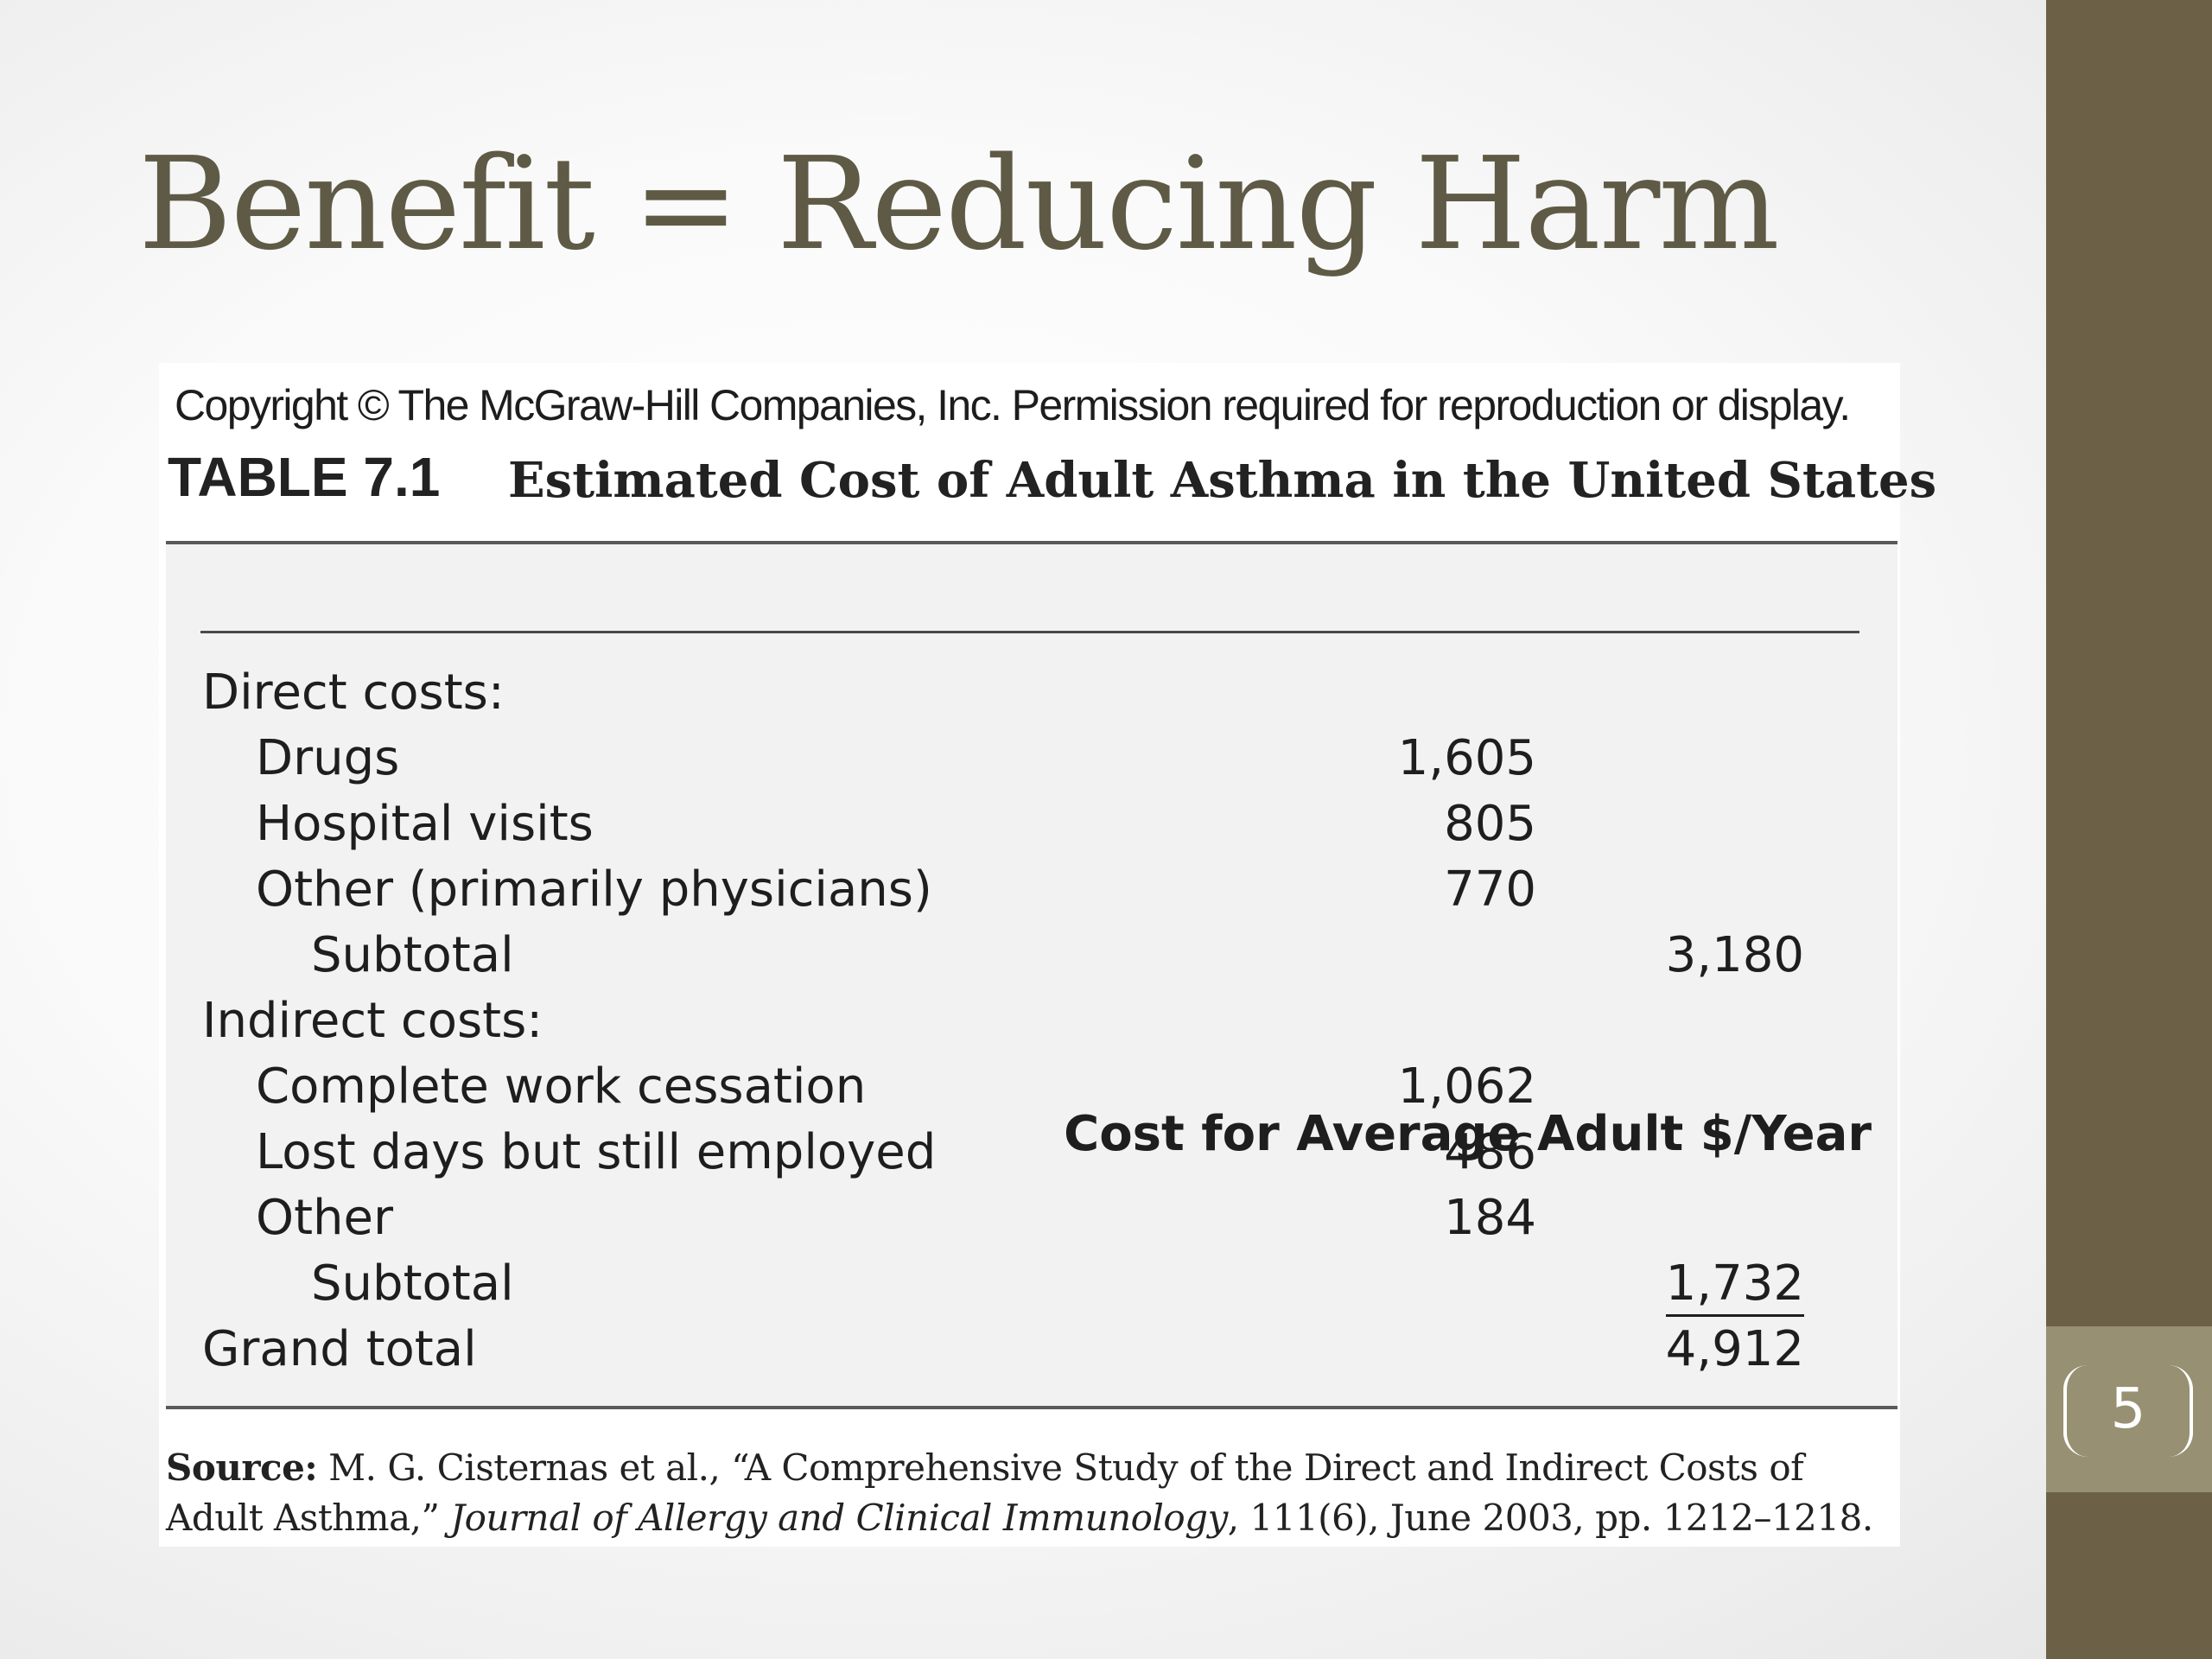  What do you see at coordinates (1029, 632) in the screenshot?
I see `header-divider` at bounding box center [1029, 632].